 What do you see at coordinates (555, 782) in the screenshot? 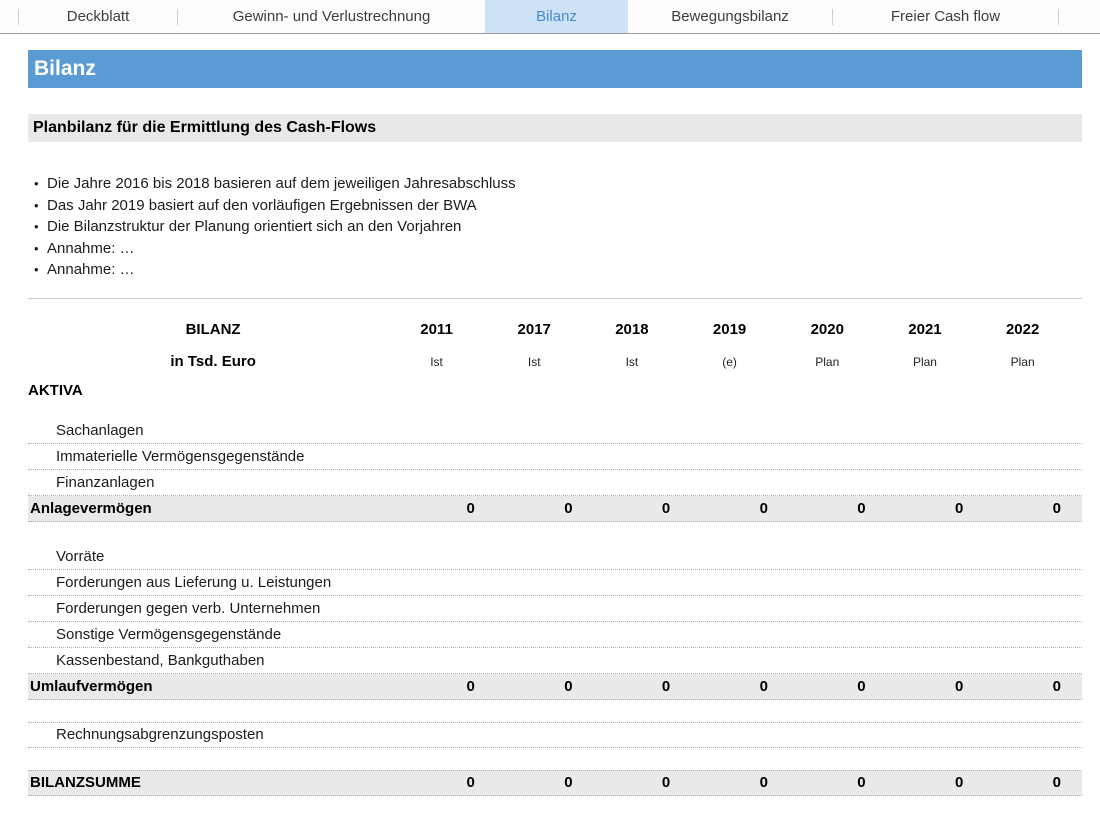
I see `total-row: BILANZSUMME 0 0 0 0 0 0 0` at bounding box center [555, 782].